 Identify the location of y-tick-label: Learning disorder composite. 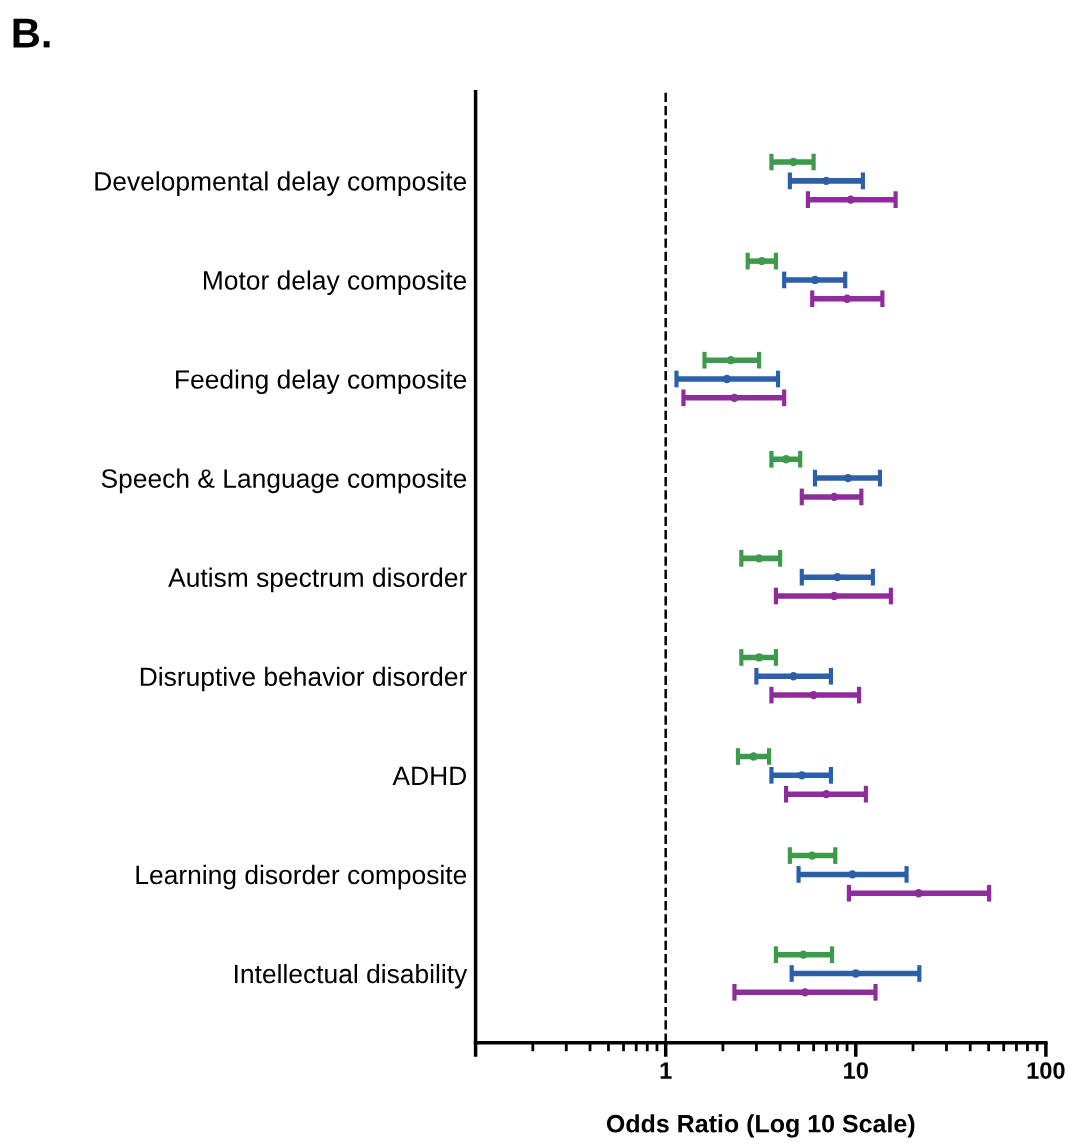
(301, 877).